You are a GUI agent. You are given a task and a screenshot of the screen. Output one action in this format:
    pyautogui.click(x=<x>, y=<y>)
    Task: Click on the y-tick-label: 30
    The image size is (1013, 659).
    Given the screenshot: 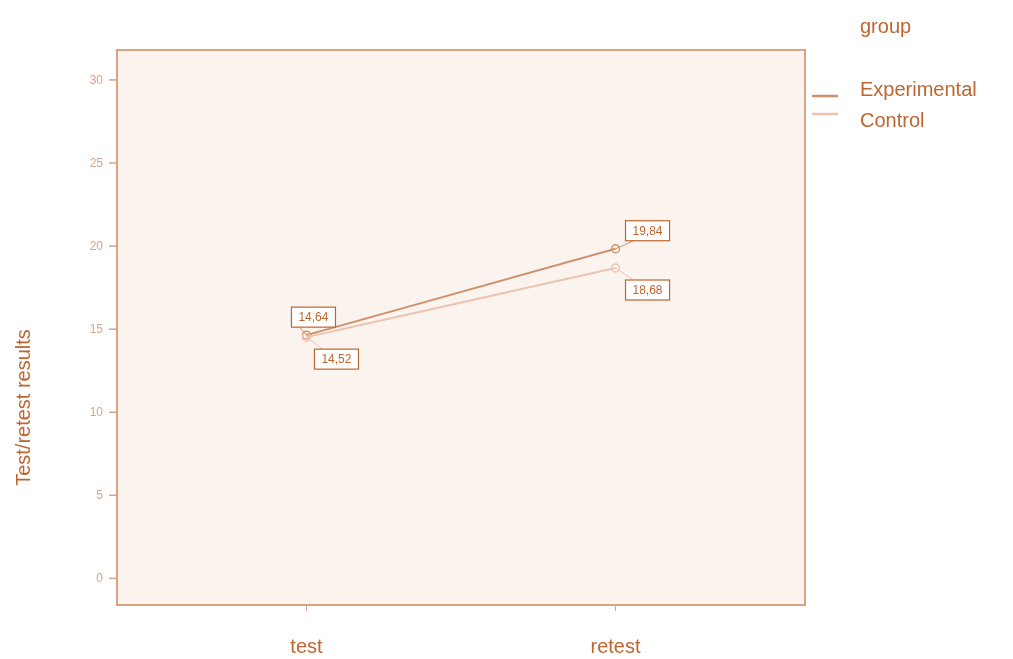 What is the action you would take?
    pyautogui.click(x=96, y=79)
    